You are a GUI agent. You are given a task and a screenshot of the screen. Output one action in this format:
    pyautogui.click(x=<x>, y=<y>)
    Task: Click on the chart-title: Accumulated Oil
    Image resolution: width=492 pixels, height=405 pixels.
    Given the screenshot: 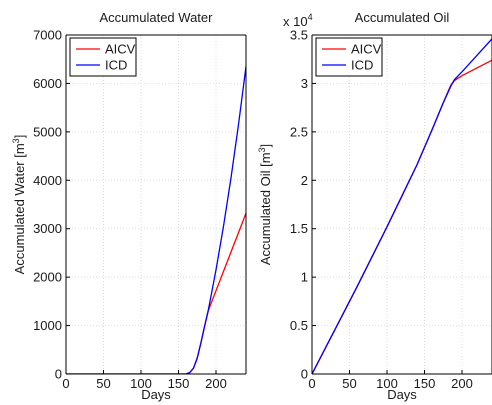 What is the action you would take?
    pyautogui.click(x=402, y=17)
    